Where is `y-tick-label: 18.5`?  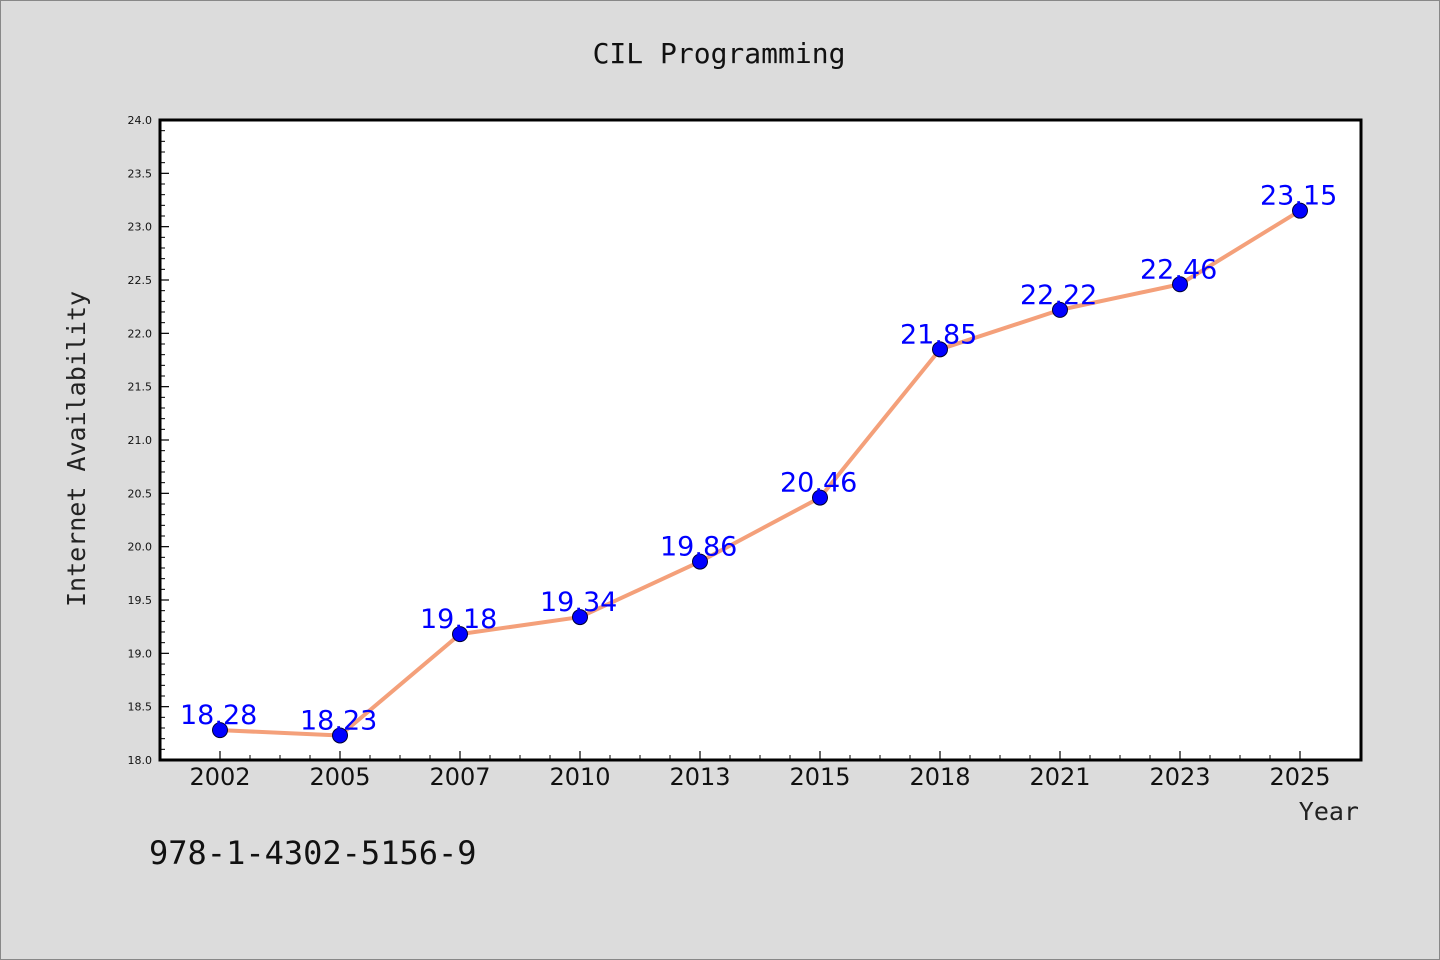 y-tick-label: 18.5 is located at coordinates (140, 707).